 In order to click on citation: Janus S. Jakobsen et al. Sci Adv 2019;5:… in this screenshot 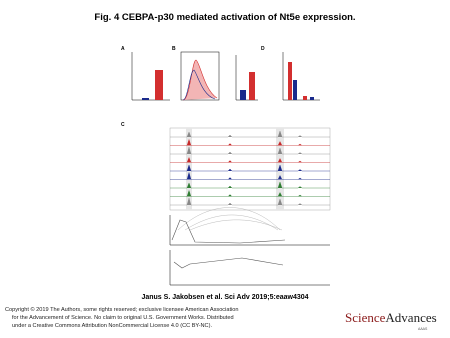, I will do `click(224, 297)`.